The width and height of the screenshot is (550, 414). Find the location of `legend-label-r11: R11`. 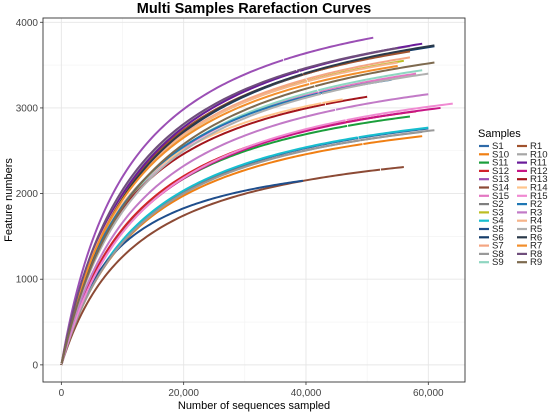

legend-label-r11: R11 is located at coordinates (538, 163).